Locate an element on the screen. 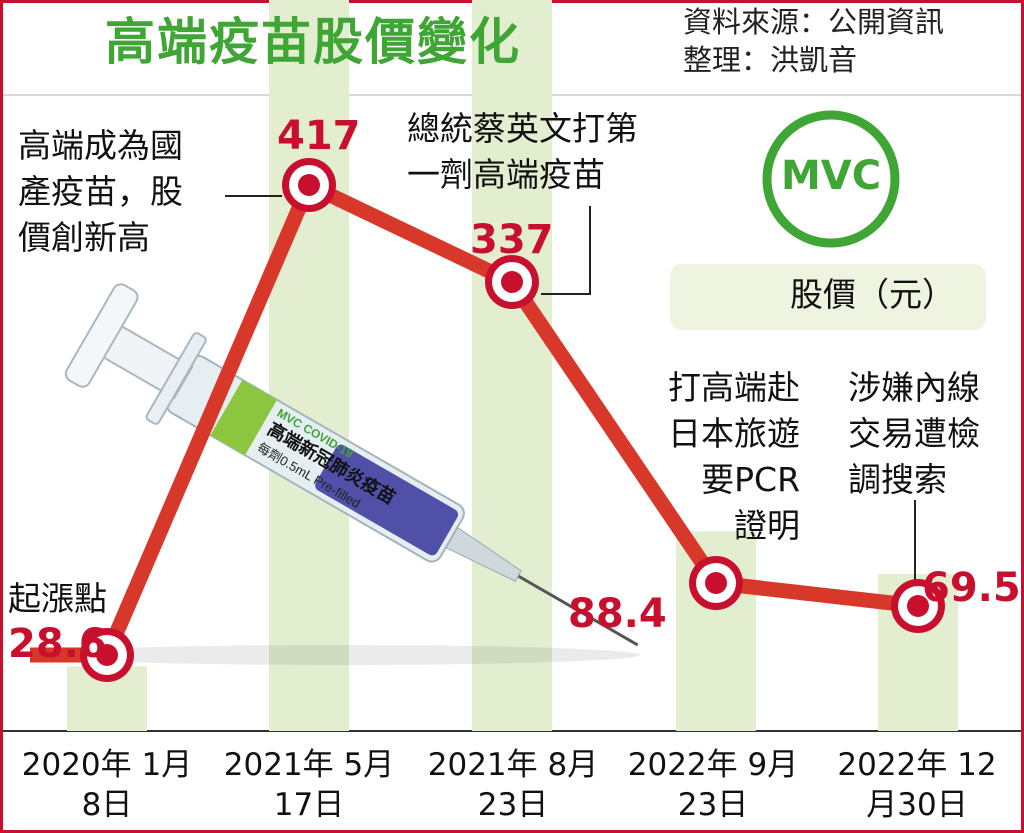  annotation-peak: 高端成為國 產疫苗，股 價創新高 is located at coordinates (100, 191).